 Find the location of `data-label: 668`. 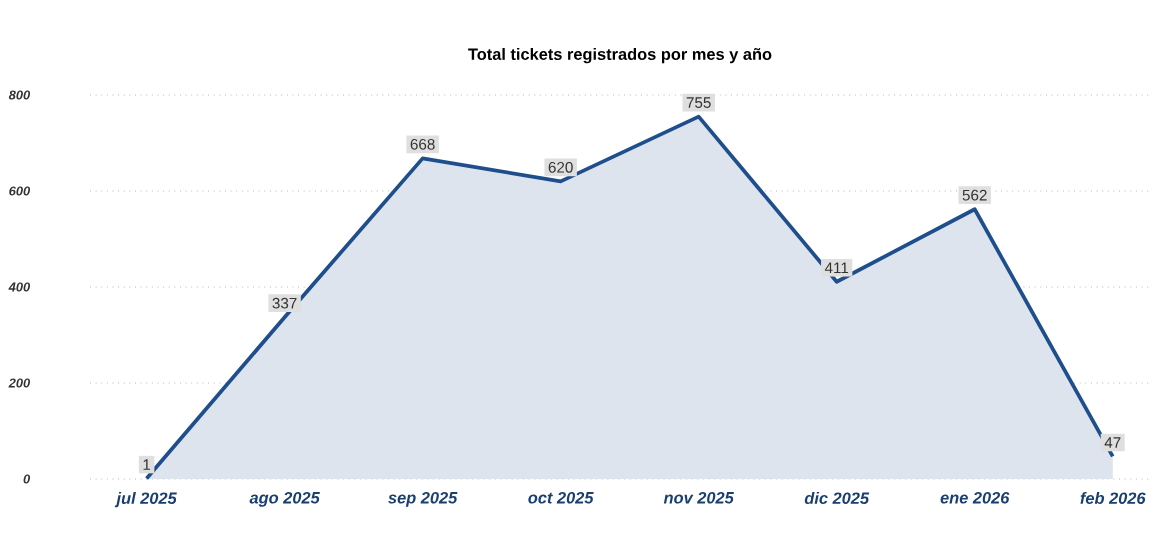

data-label: 668 is located at coordinates (422, 144).